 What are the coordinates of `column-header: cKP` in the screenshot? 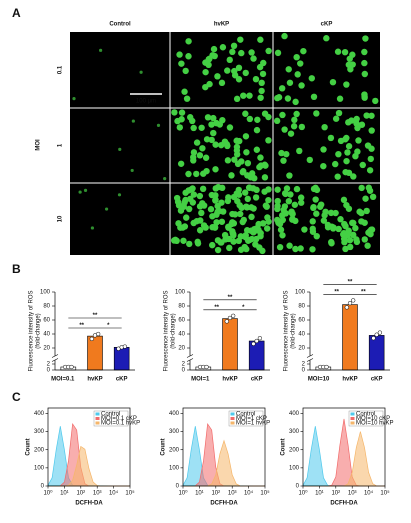 It's located at (327, 25).